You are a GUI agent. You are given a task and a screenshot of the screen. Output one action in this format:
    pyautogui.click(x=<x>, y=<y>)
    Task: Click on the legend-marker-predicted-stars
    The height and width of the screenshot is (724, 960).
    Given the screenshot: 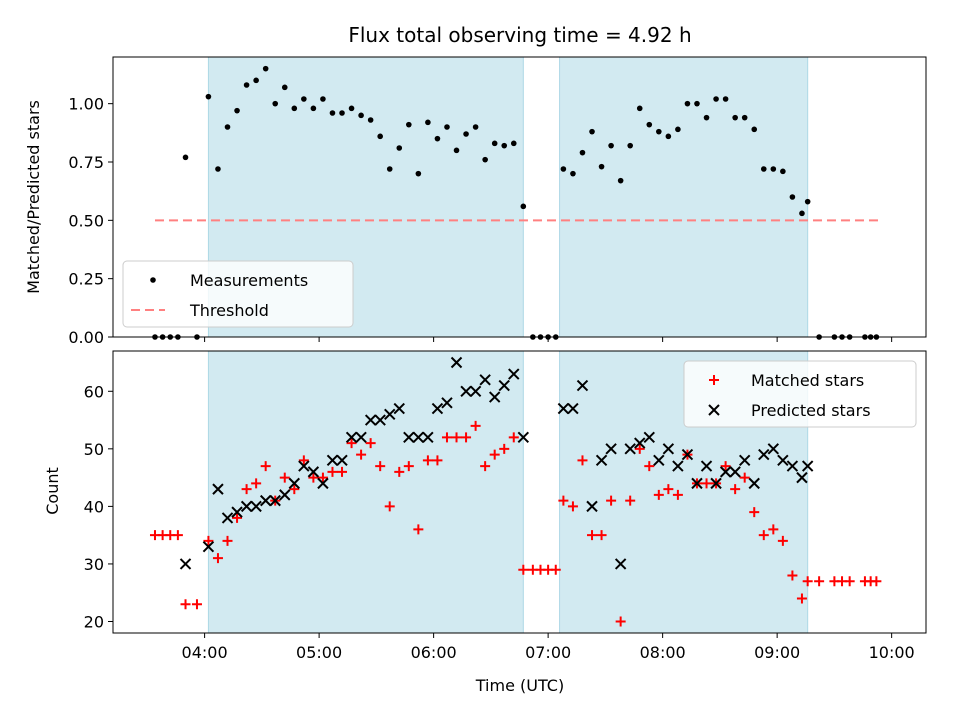 What is the action you would take?
    pyautogui.click(x=714, y=410)
    